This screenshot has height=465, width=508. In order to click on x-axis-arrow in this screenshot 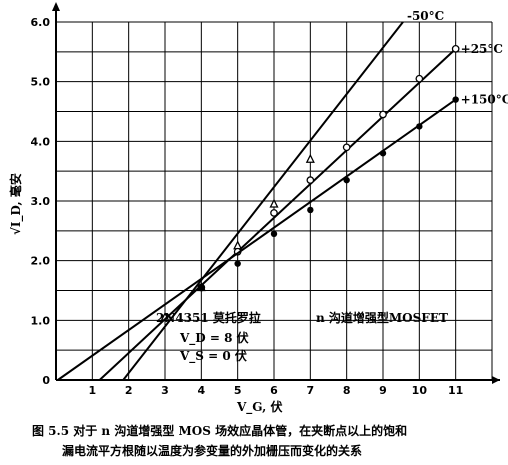, I will do `click(496, 380)`.